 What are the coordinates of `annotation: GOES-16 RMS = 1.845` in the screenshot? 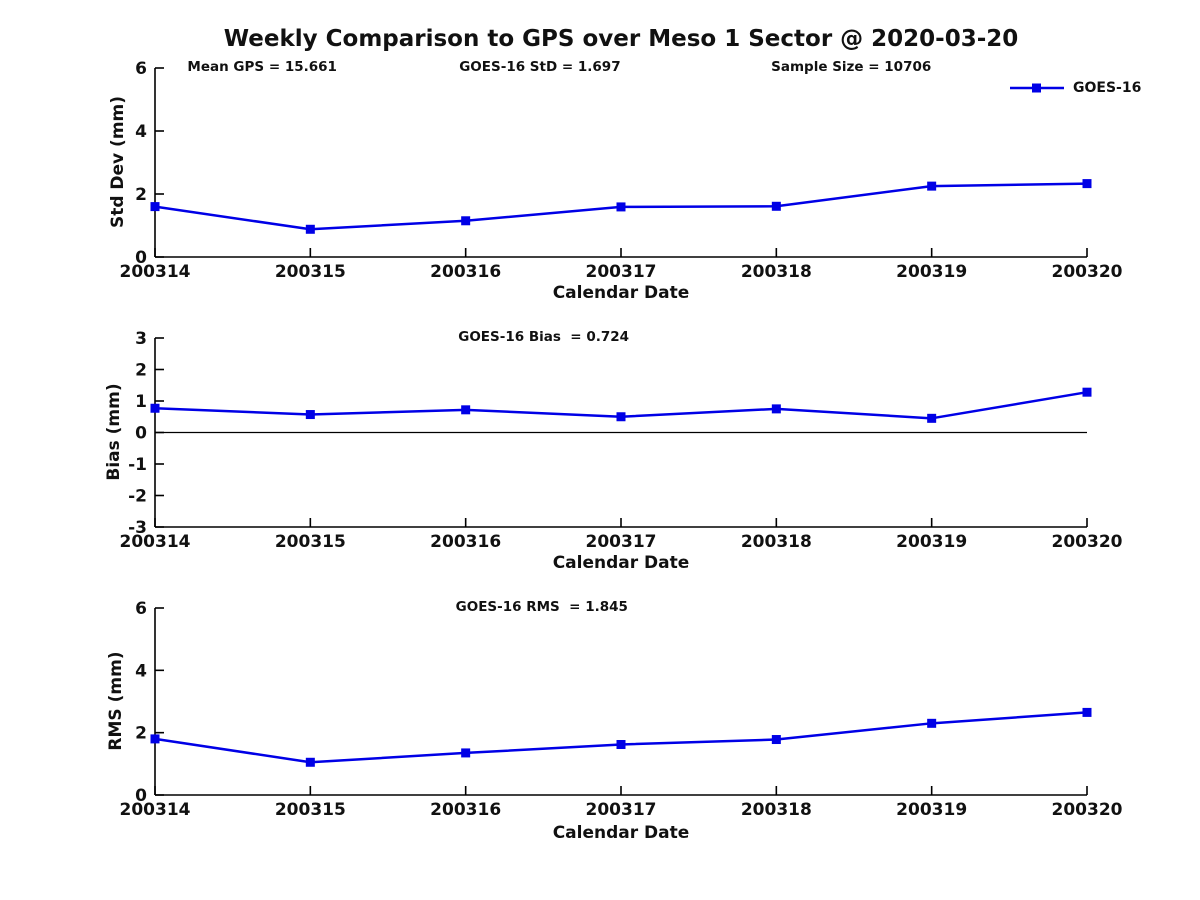 It's located at (541, 607).